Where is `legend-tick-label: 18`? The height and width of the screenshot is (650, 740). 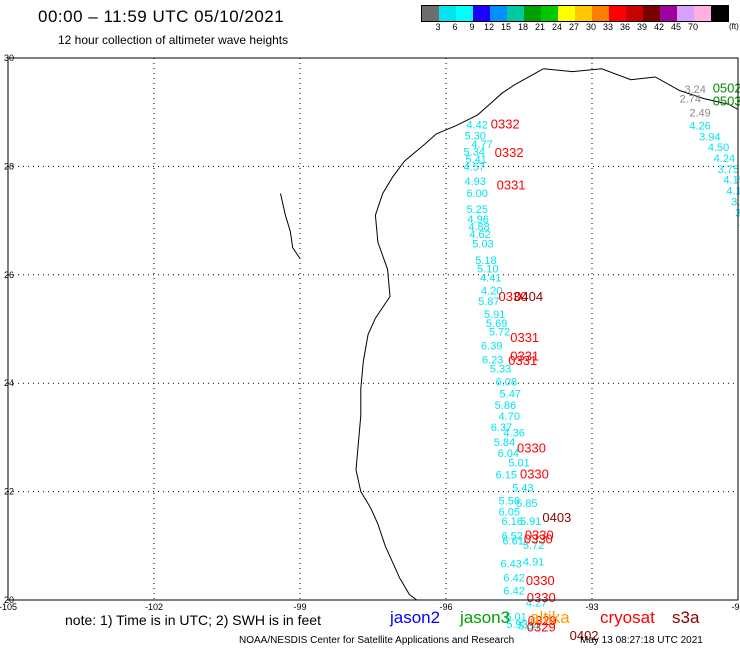 legend-tick-label: 18 is located at coordinates (523, 27).